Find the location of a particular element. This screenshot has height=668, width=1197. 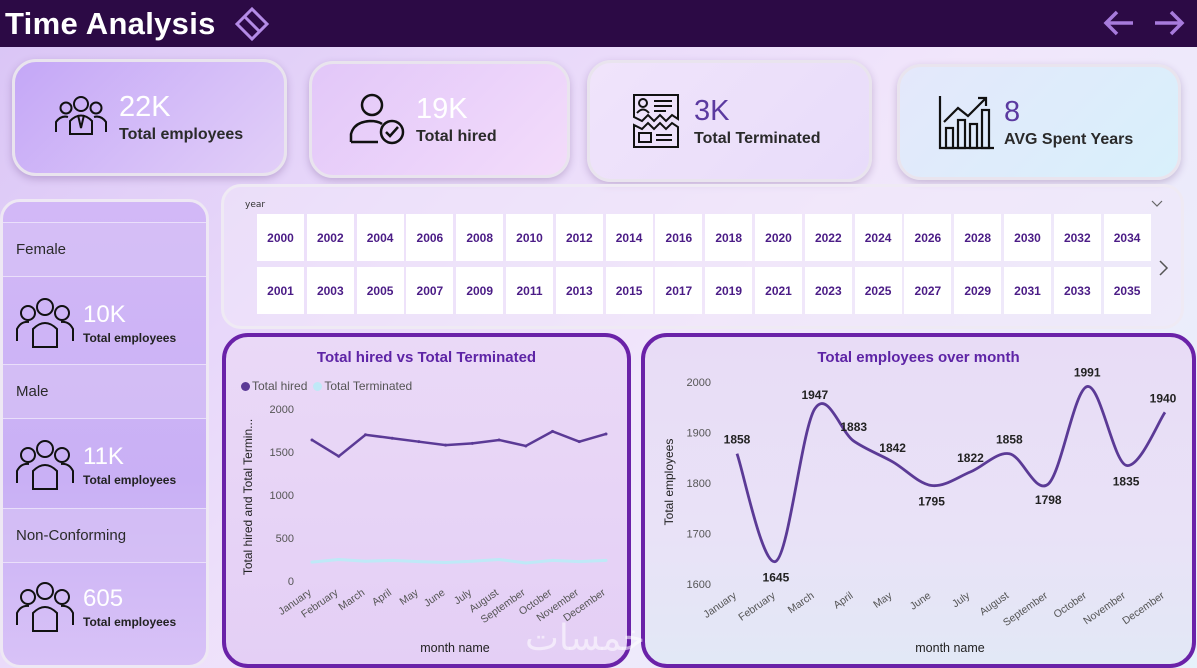

year-option-2012: 2012 is located at coordinates (579, 237).